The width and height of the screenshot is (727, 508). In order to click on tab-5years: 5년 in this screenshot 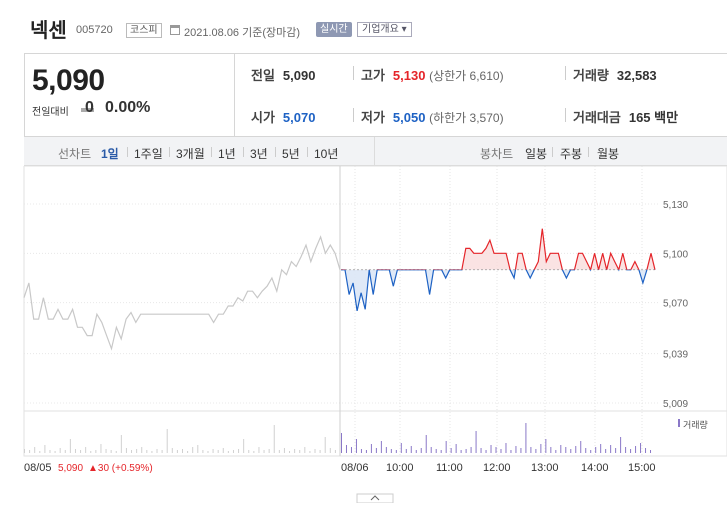, I will do `click(291, 154)`.